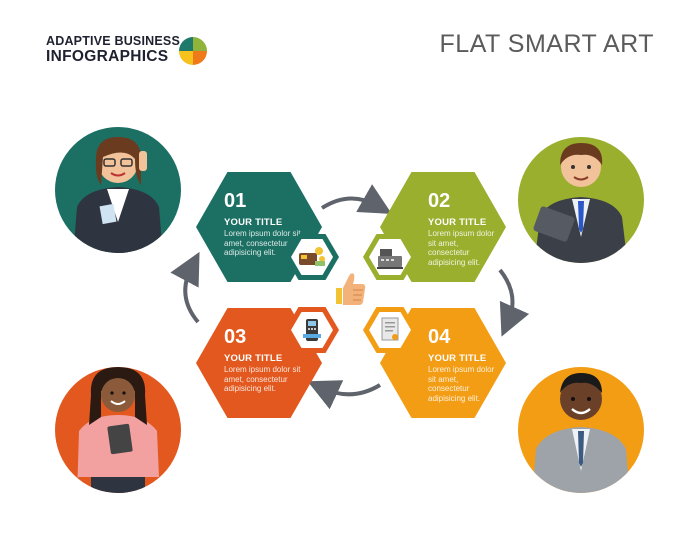  I want to click on businesswoman-phone-icon, so click(118, 190).